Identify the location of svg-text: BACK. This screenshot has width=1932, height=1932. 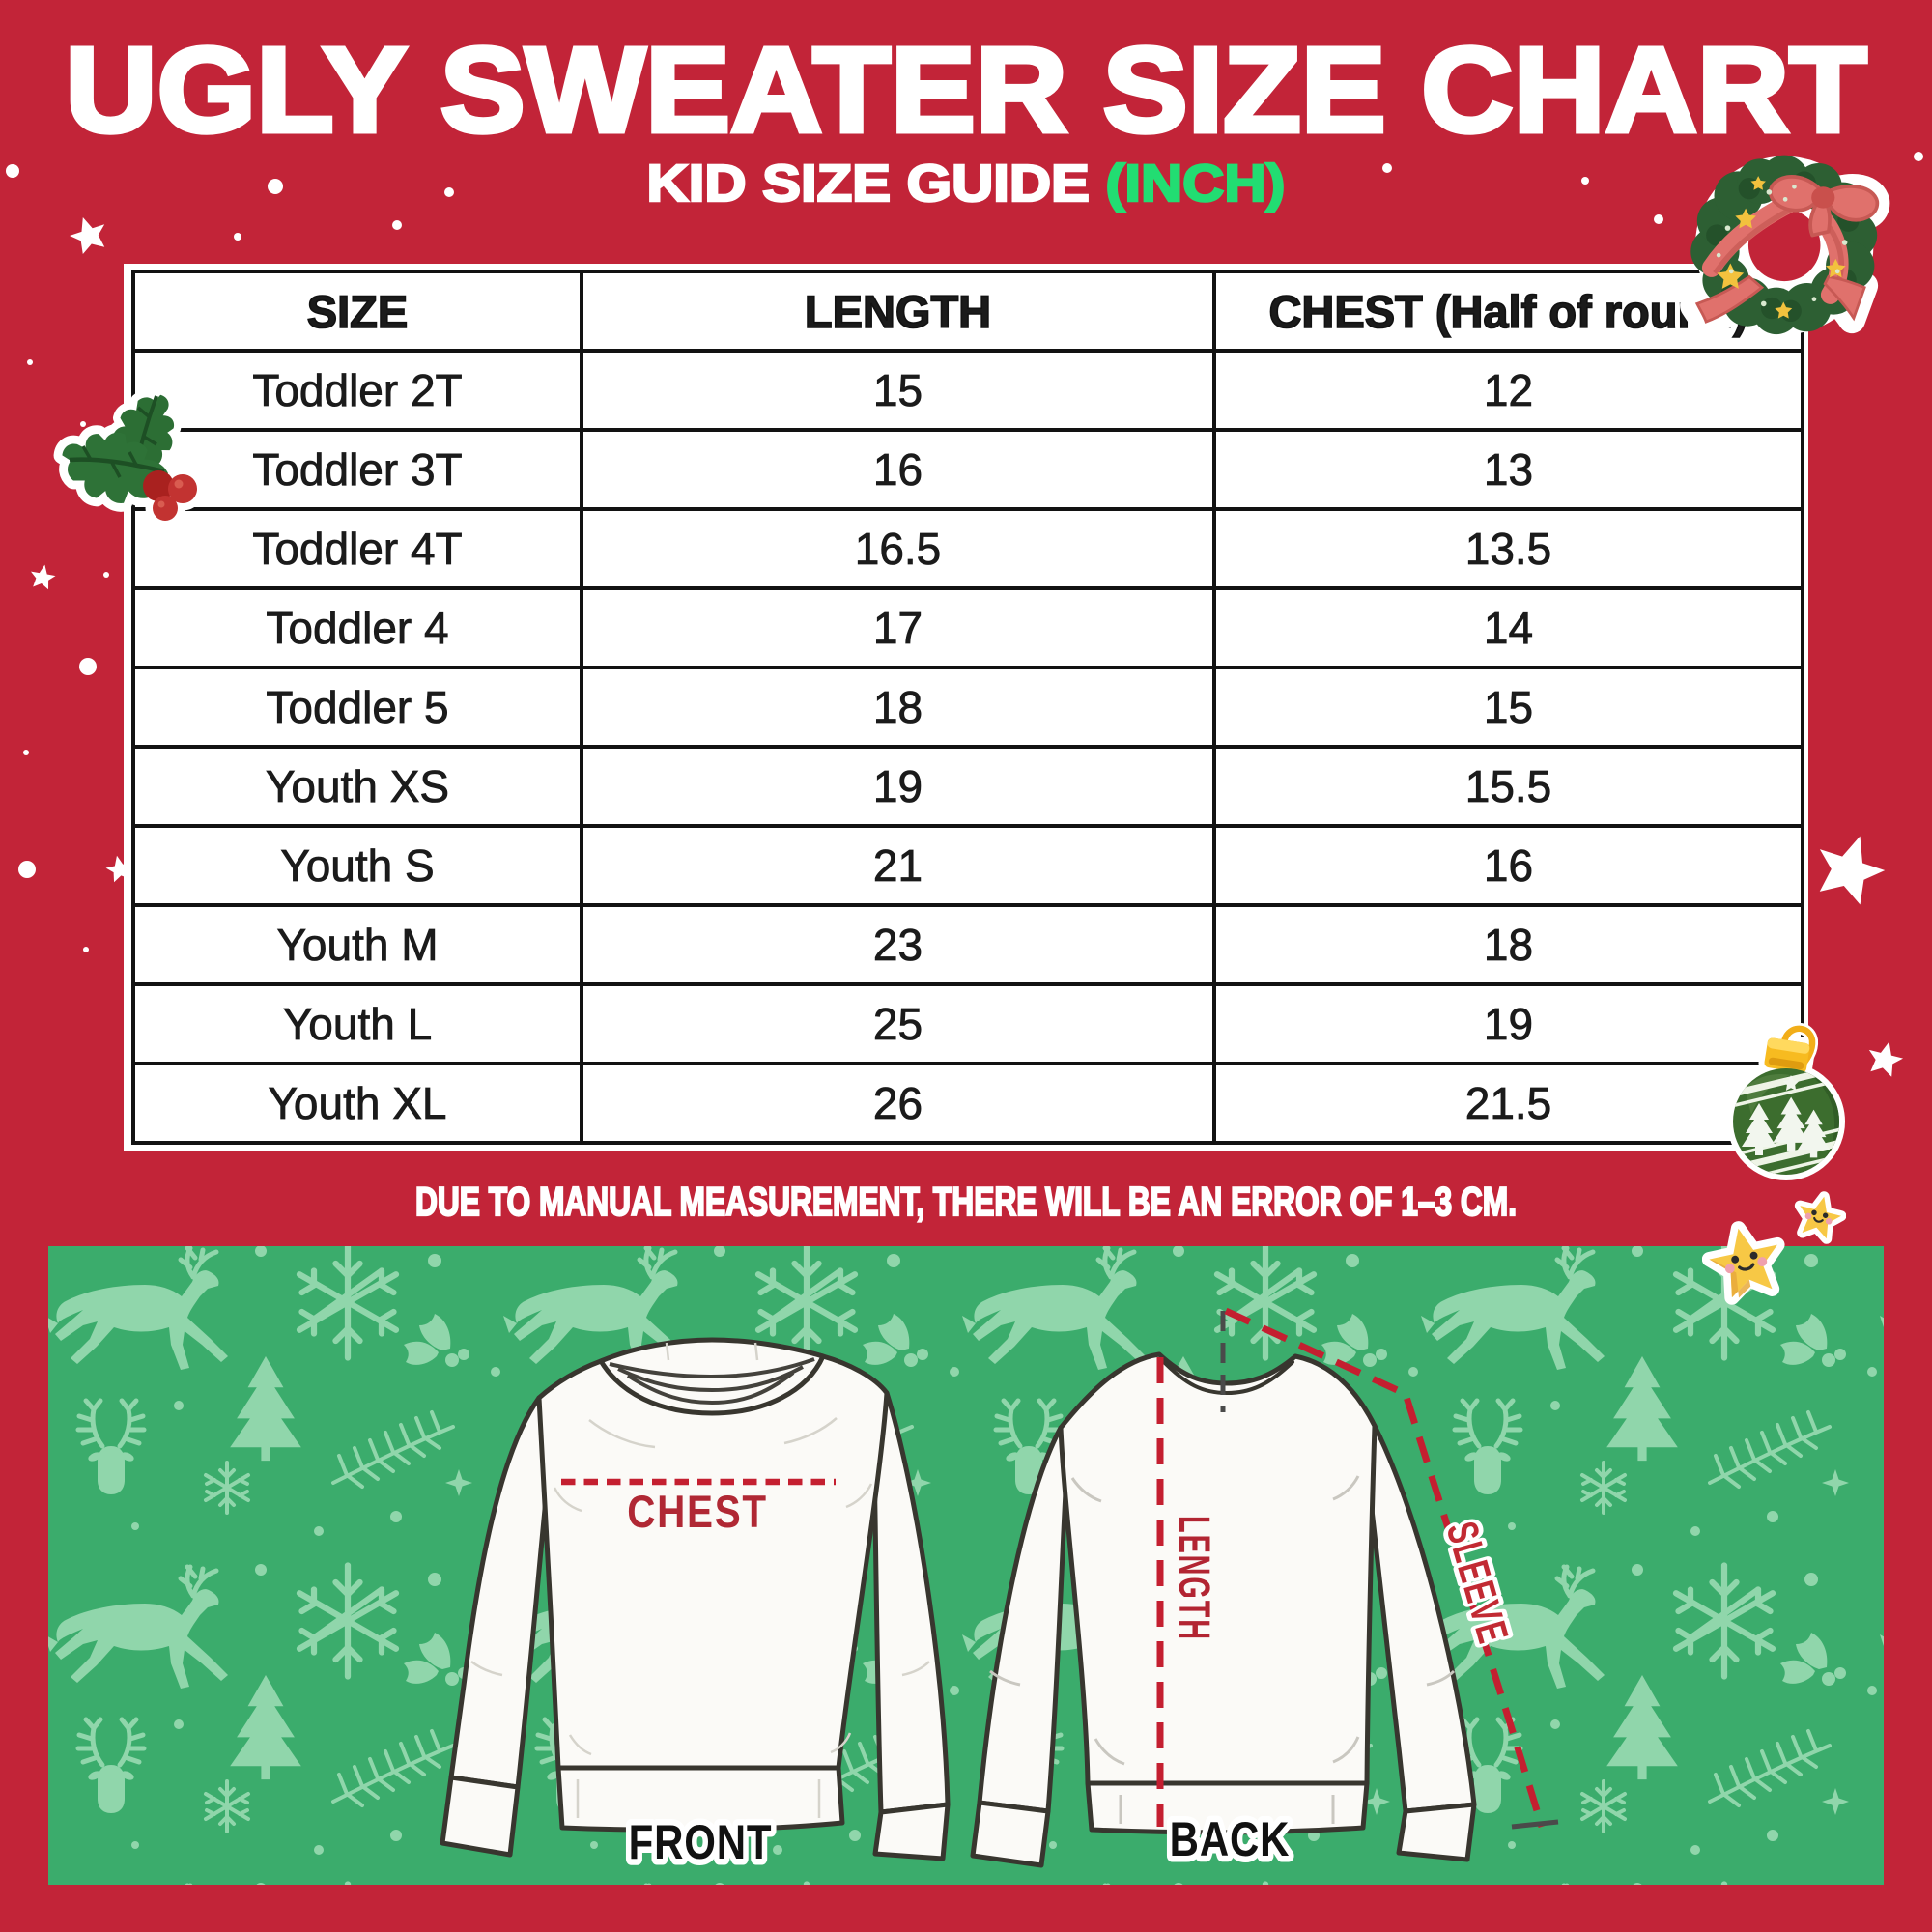
(1230, 1839).